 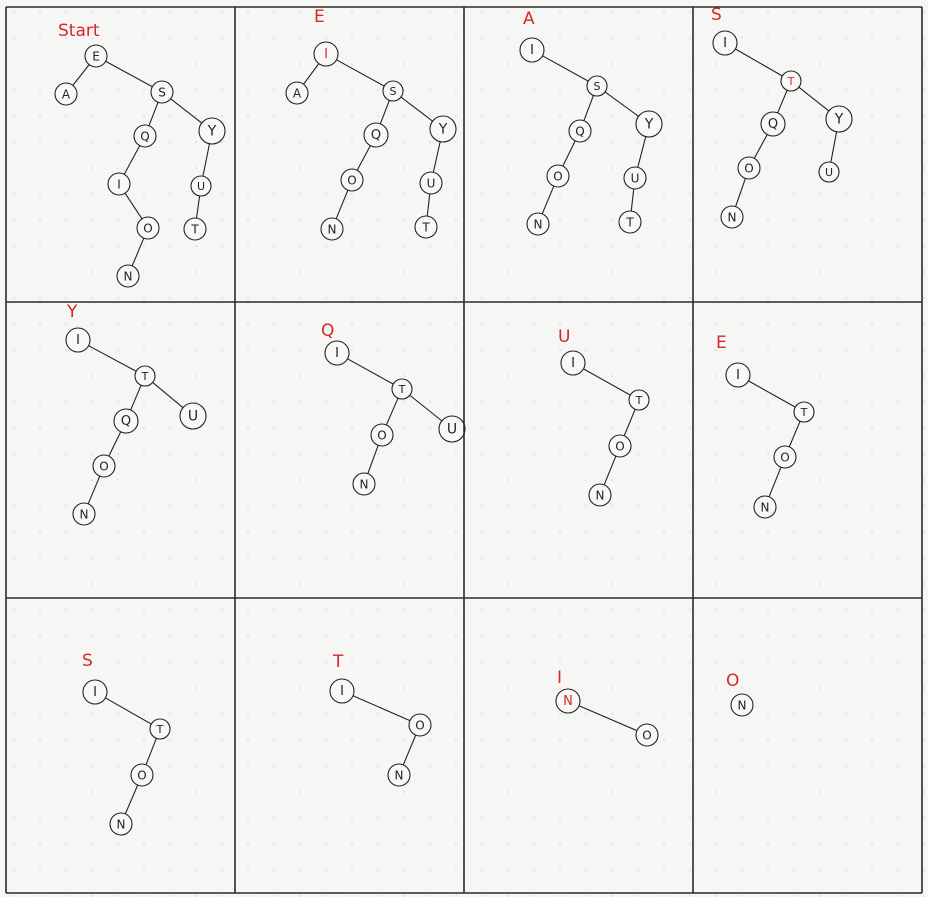 I want to click on tree-edge-n-o, so click(x=608, y=718).